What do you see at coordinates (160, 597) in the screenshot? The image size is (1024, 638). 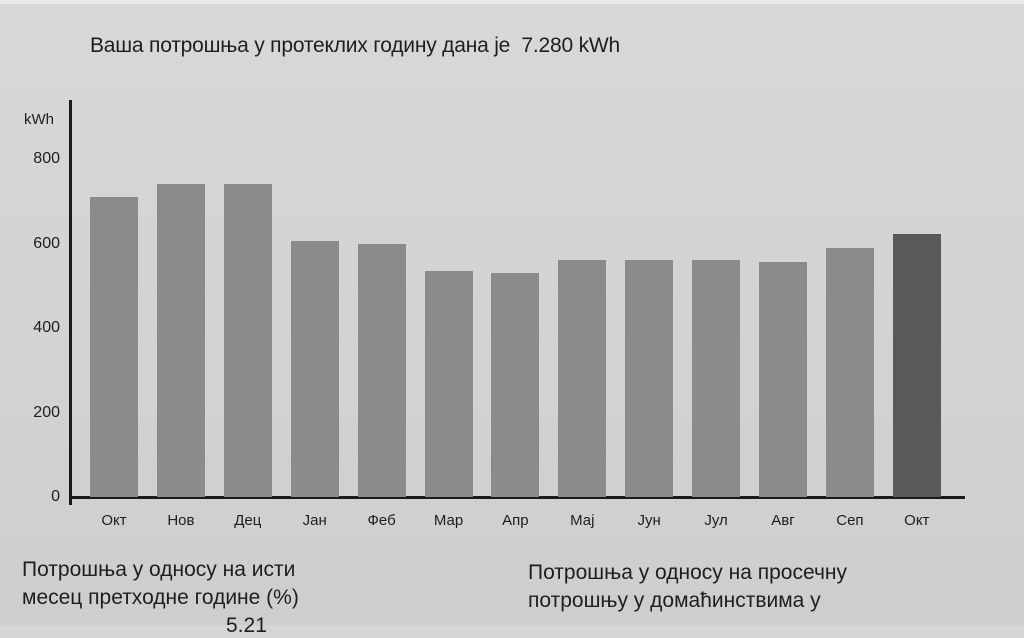 I see `same-month-heading-line2: месец претходне године (%)` at bounding box center [160, 597].